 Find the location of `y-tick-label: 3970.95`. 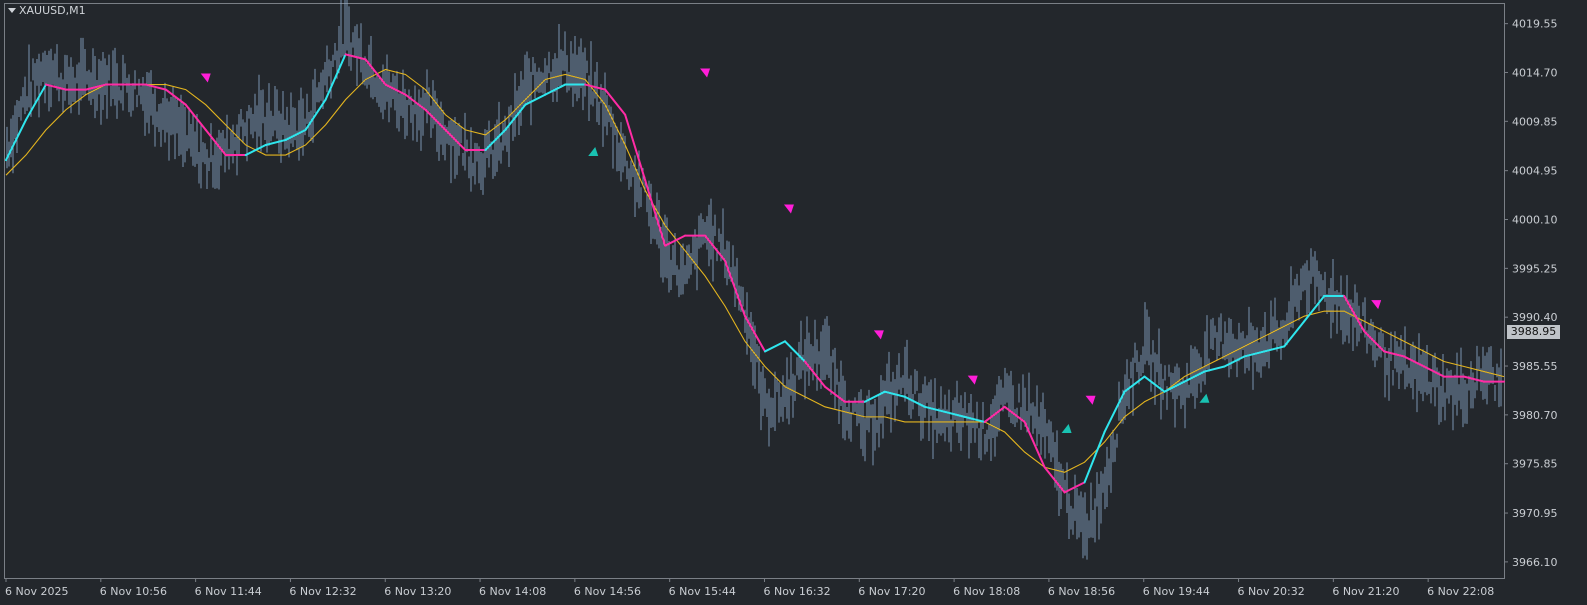

y-tick-label: 3970.95 is located at coordinates (1535, 513).